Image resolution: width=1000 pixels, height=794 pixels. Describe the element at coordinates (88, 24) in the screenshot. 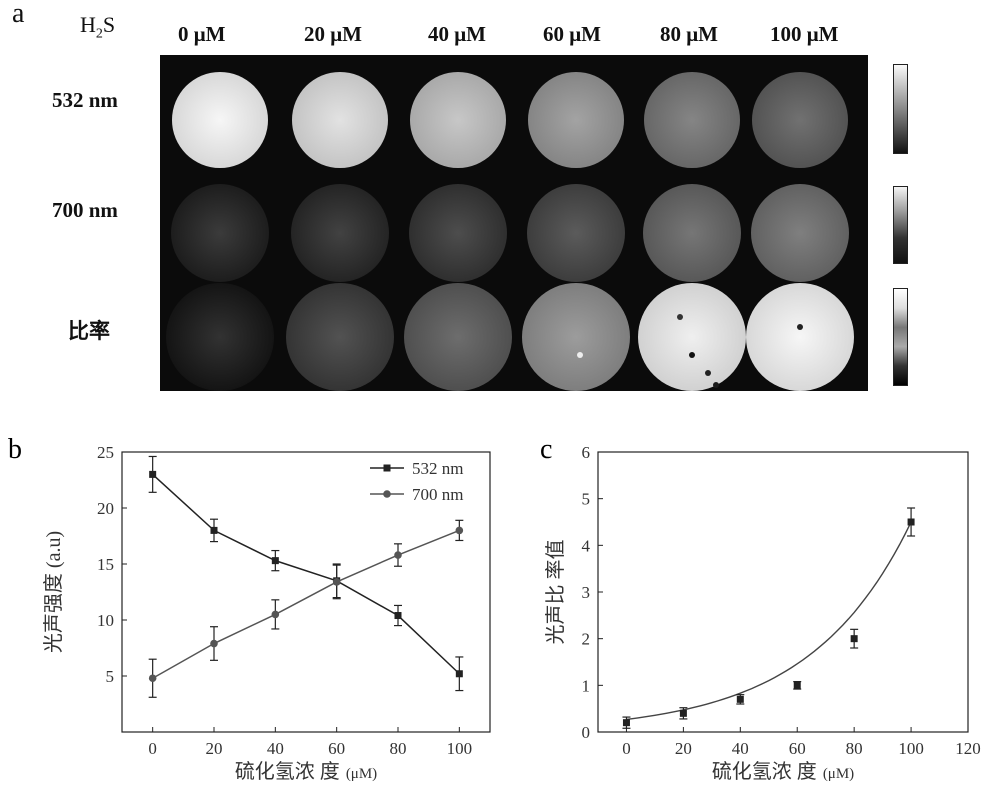

I see `analyte-h: H` at that location.